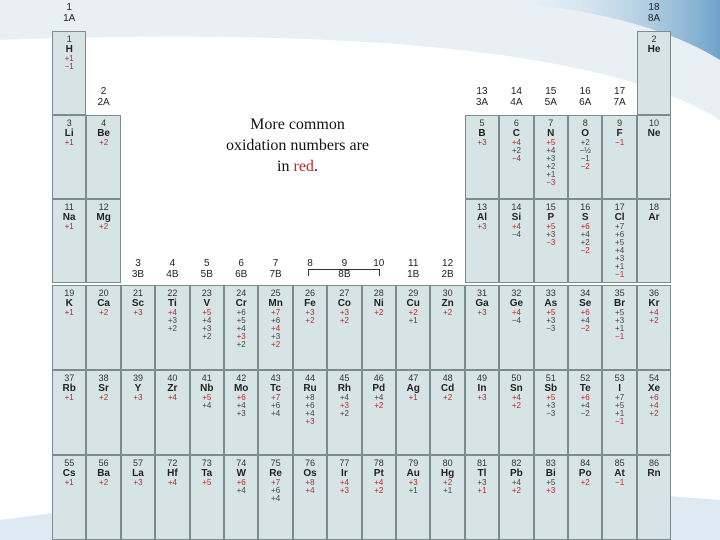 The height and width of the screenshot is (540, 720). What do you see at coordinates (69, 388) in the screenshot?
I see `element-symbol: Rb` at bounding box center [69, 388].